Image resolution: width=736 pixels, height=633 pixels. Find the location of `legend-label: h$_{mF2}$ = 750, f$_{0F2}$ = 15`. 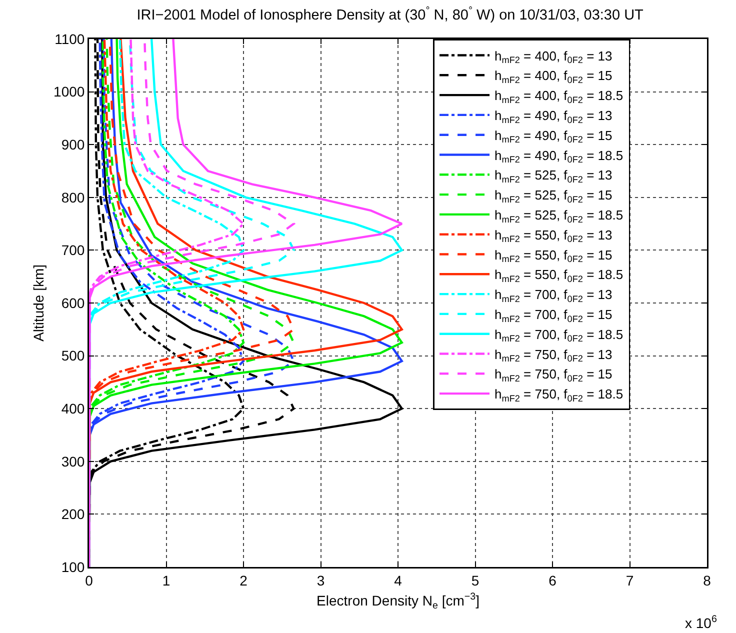

legend-label: h$_{mF2}$ = 750, f$_{0F2}$ = 15 is located at coordinates (553, 375).